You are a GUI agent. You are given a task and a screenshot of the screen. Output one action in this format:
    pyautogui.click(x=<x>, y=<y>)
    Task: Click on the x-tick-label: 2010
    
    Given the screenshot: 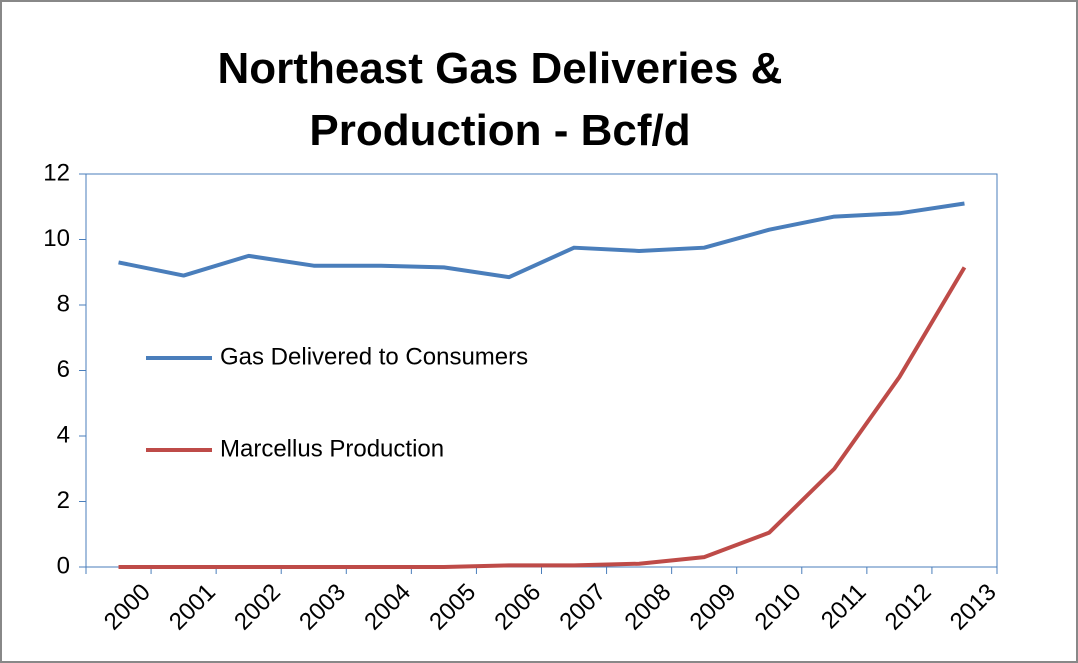 What is the action you would take?
    pyautogui.click(x=778, y=607)
    